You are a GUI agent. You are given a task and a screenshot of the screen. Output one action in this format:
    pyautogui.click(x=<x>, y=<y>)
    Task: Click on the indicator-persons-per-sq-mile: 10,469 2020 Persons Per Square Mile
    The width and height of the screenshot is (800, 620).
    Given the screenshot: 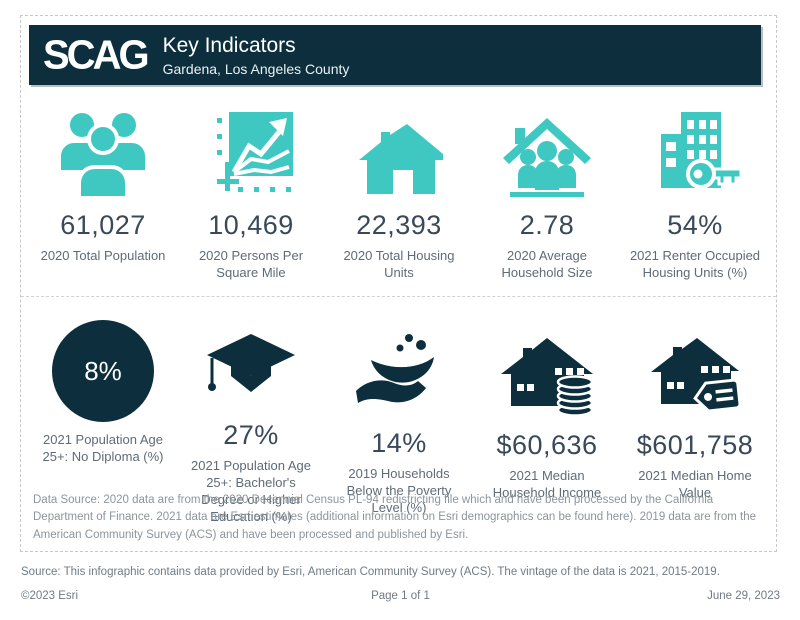 What is the action you would take?
    pyautogui.click(x=251, y=194)
    